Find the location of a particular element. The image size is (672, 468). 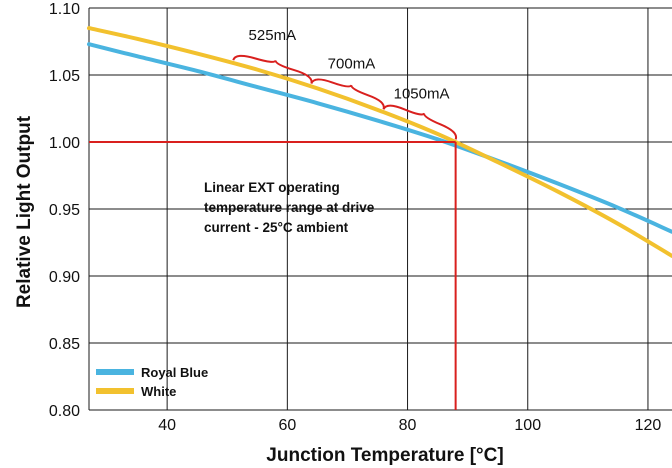

brace-label: 1050mA is located at coordinates (422, 93).